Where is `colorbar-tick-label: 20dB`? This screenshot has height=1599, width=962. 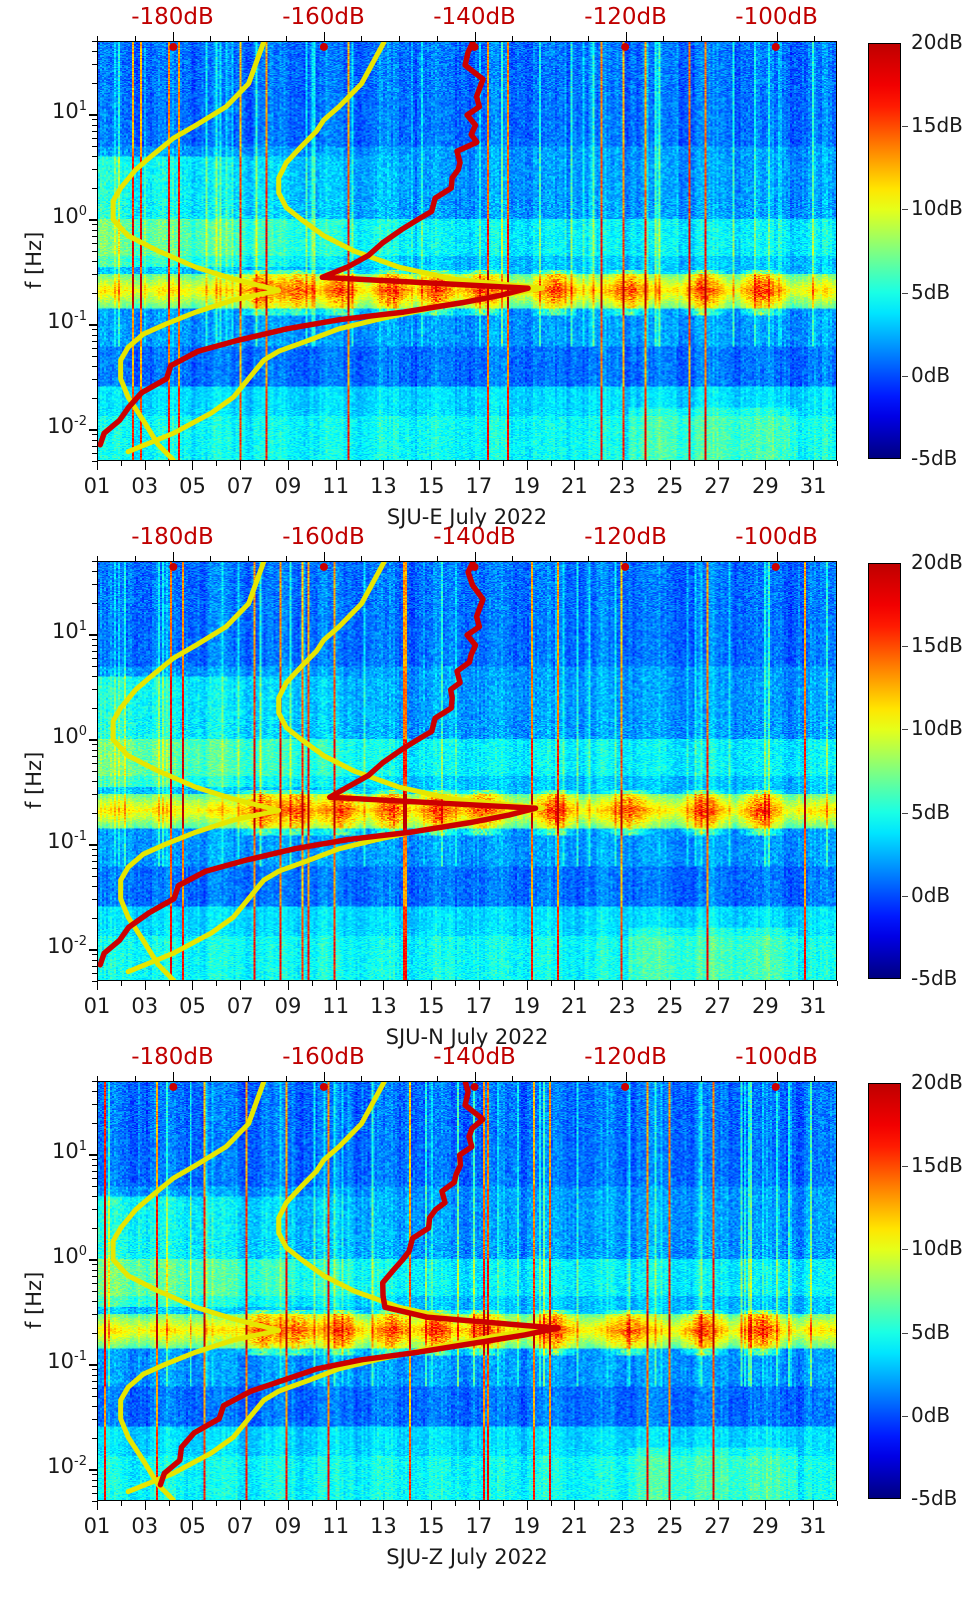
colorbar-tick-label: 20dB is located at coordinates (936, 42).